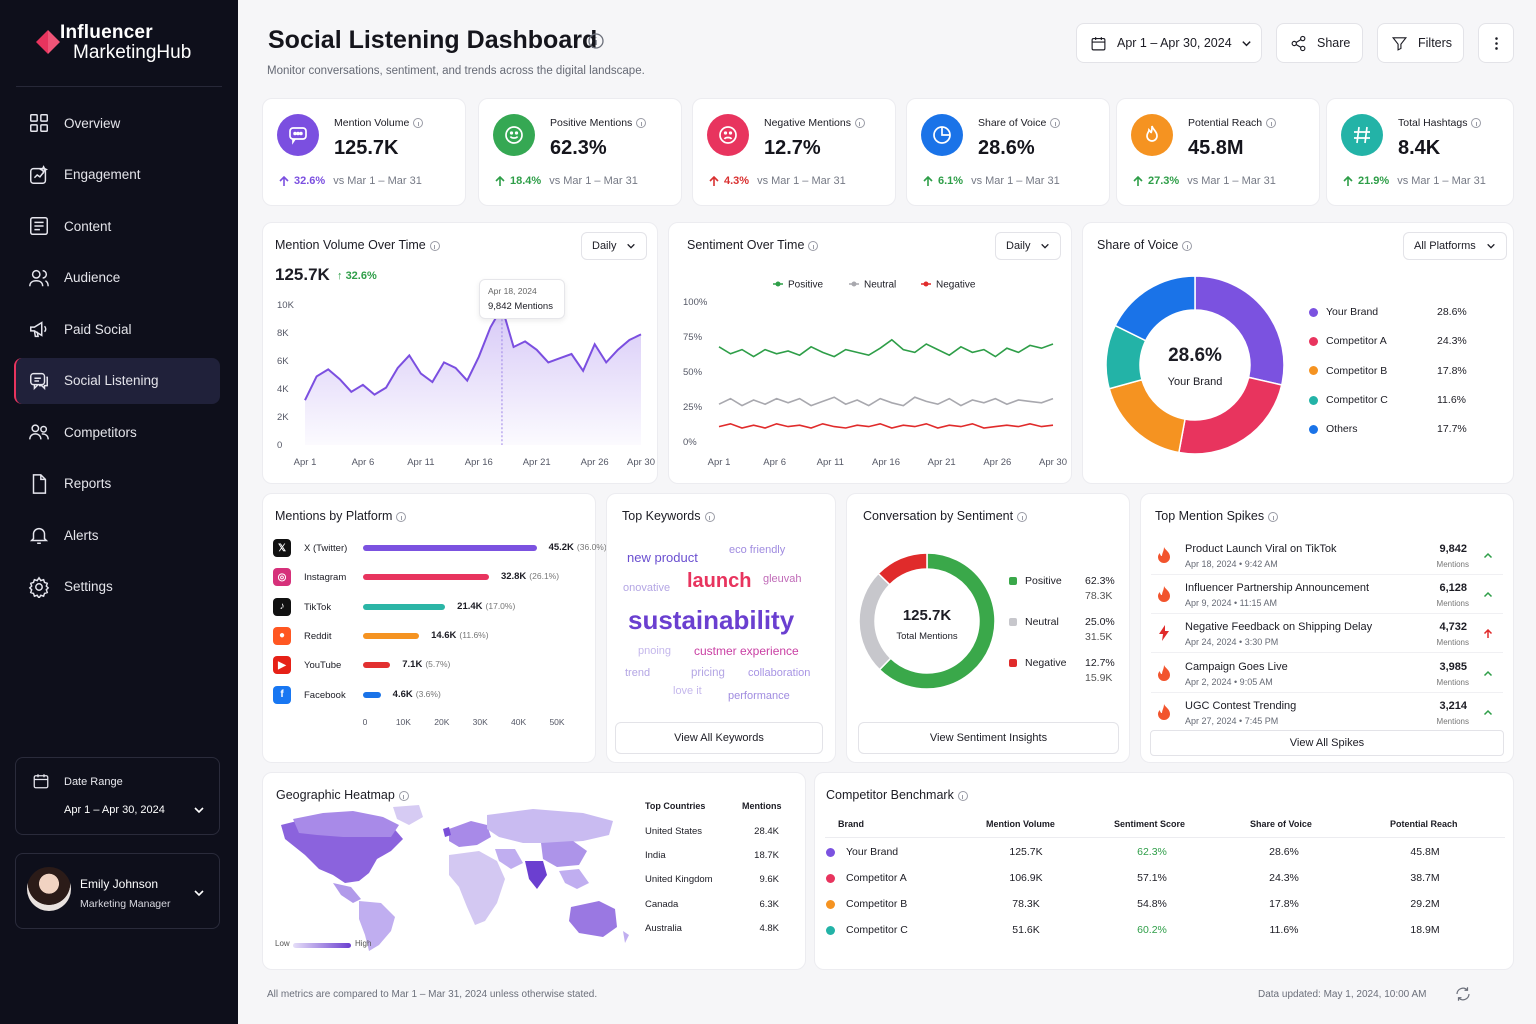 Image resolution: width=1536 pixels, height=1024 pixels. I want to click on sidebar-item-engagement: Engagement, so click(117, 175).